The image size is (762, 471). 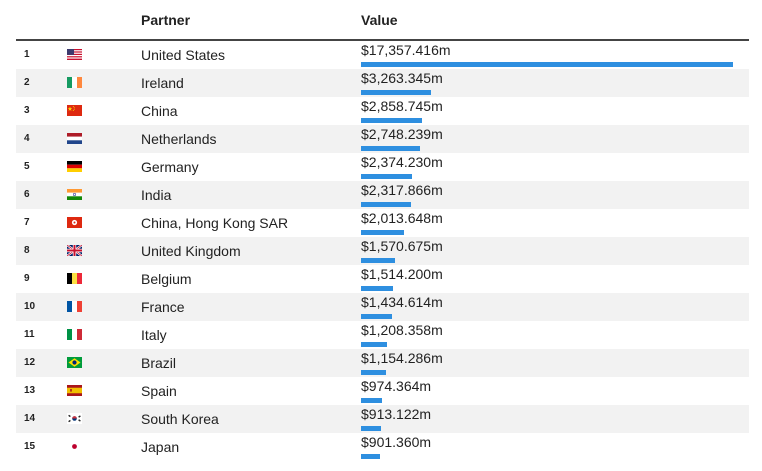 What do you see at coordinates (160, 447) in the screenshot?
I see `partner-name: Japan` at bounding box center [160, 447].